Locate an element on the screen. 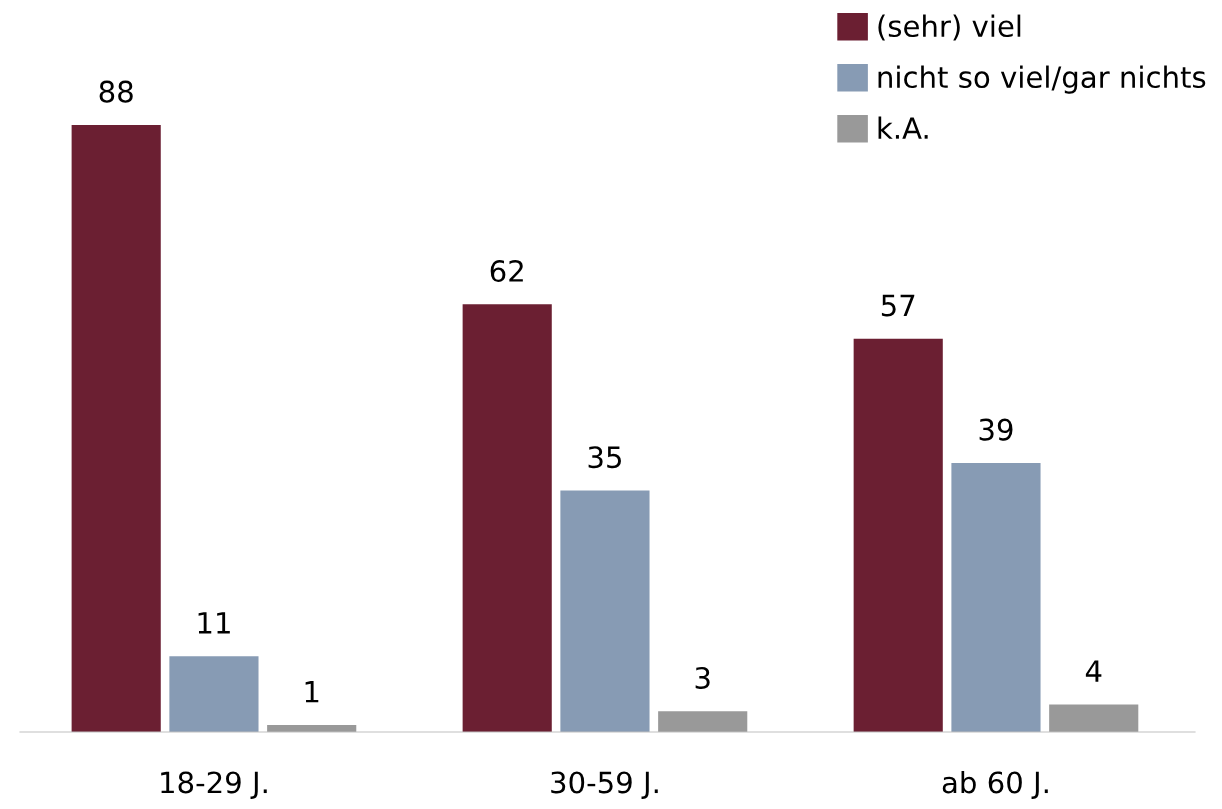 The image size is (1222, 809). data-label: 57 is located at coordinates (898, 305).